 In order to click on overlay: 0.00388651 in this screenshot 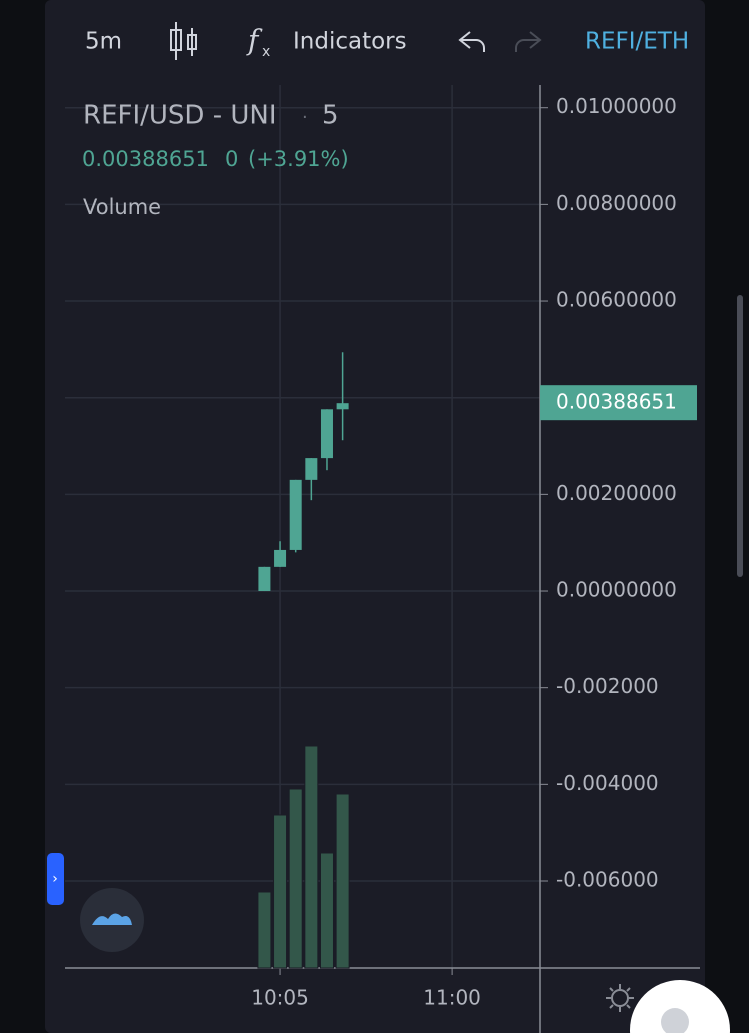, I will do `click(618, 403)`.